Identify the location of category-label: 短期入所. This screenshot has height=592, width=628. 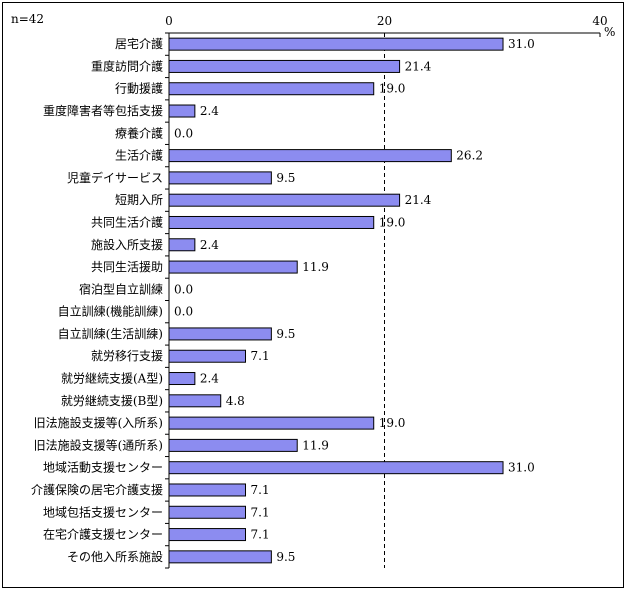
(139, 200).